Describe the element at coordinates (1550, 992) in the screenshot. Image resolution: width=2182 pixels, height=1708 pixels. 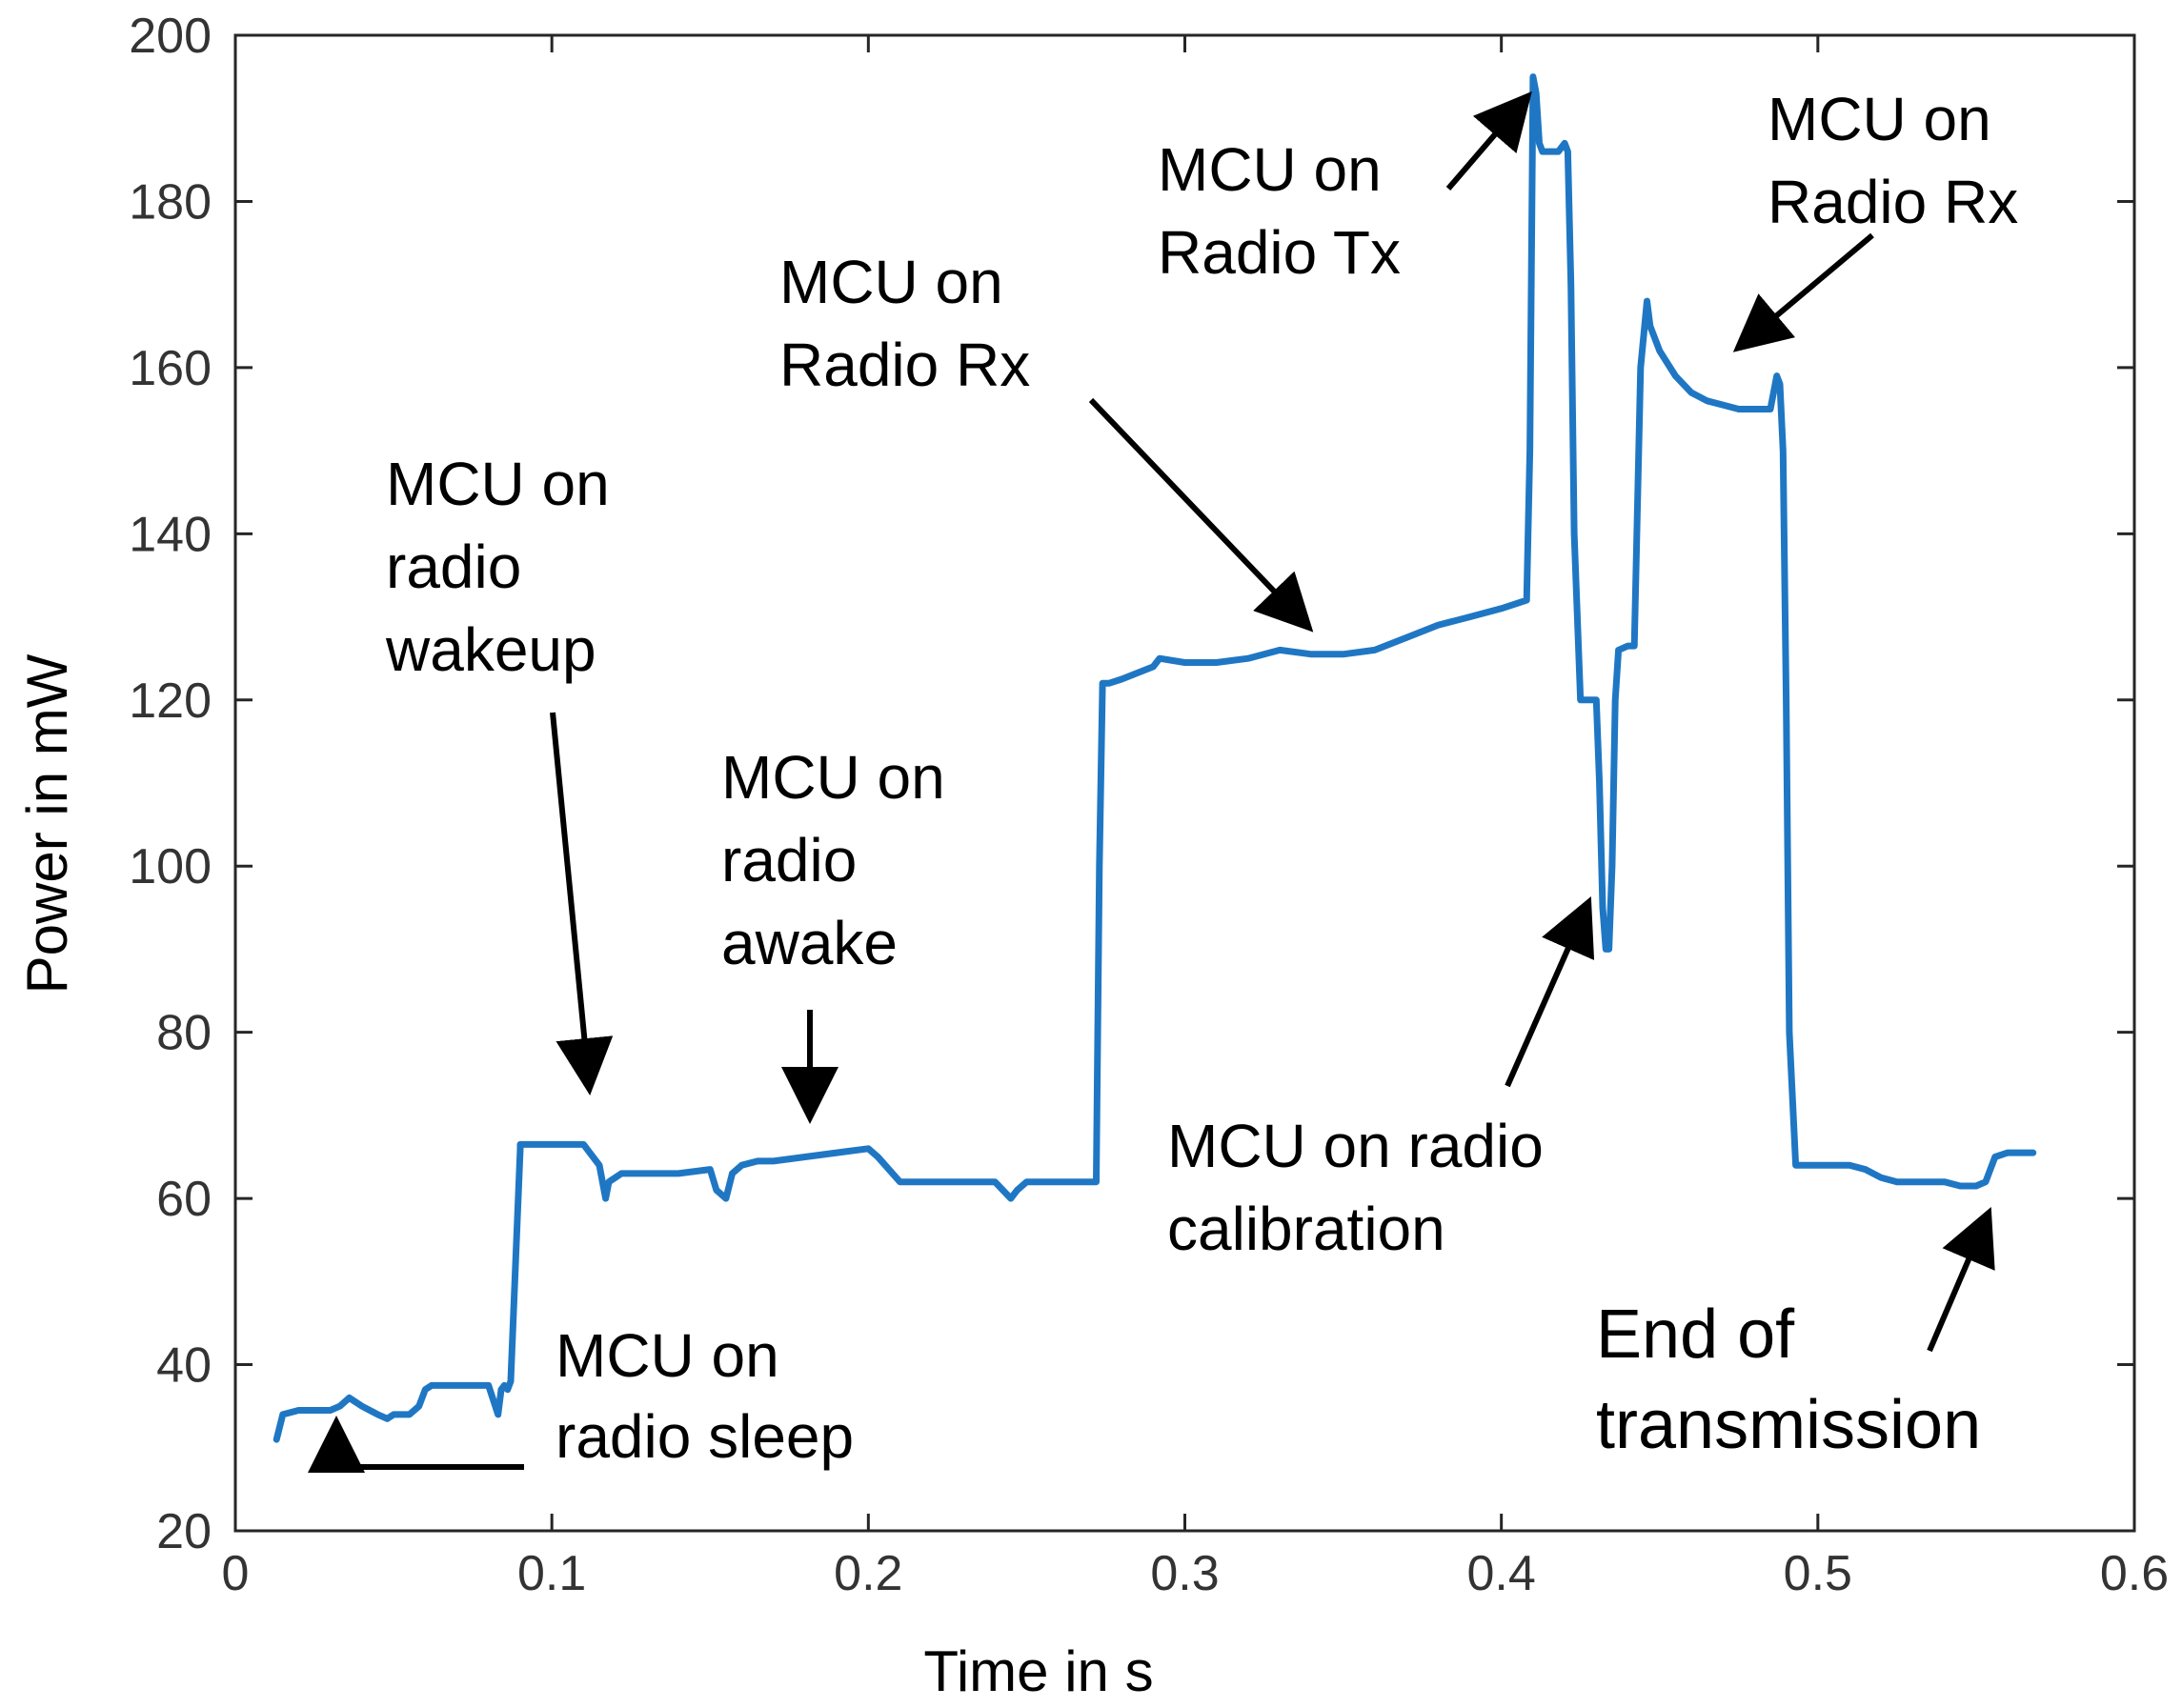
I see `annotation-radio-calibration-arrow` at that location.